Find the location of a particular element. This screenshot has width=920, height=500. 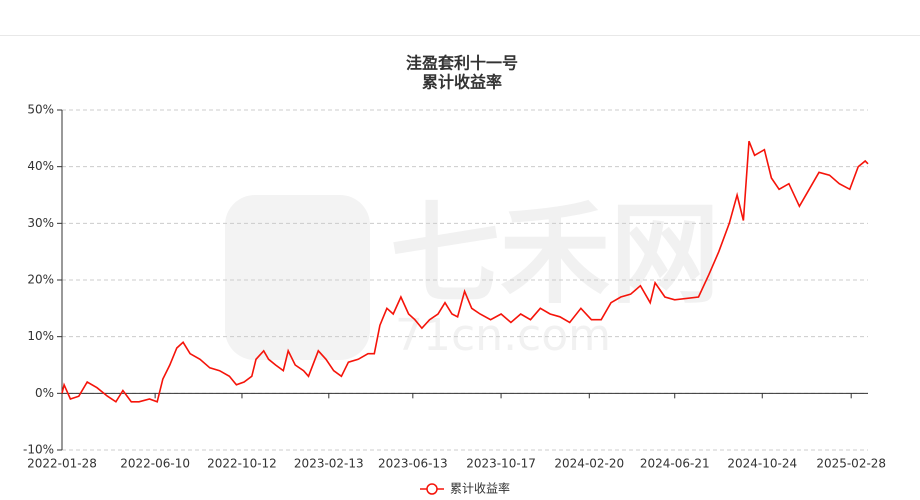

x-tick-label: 2023-10-17 is located at coordinates (501, 464).